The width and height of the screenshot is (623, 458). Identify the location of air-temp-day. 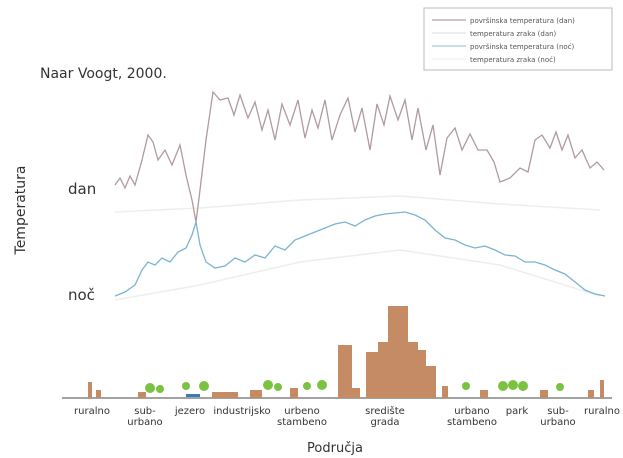
(357, 204).